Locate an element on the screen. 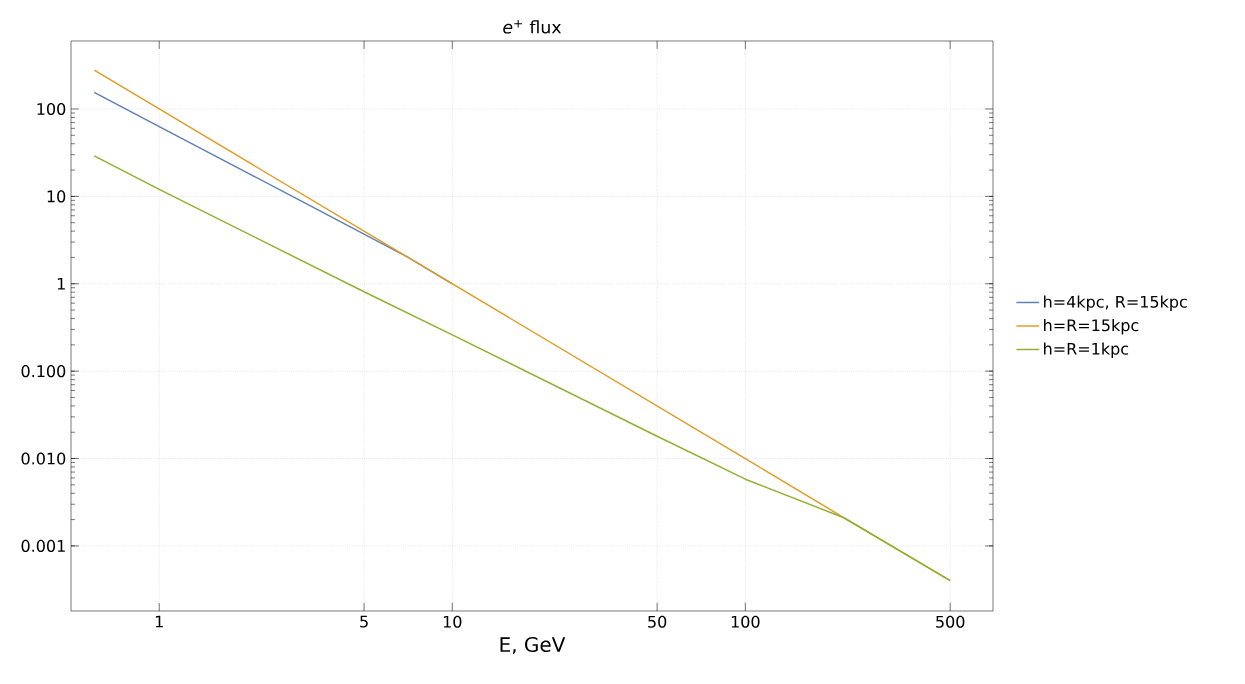 The height and width of the screenshot is (684, 1245). y-tick-label: 100 is located at coordinates (51, 109).